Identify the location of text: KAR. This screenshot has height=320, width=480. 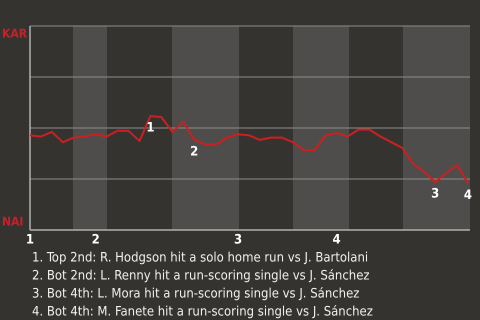
(15, 33).